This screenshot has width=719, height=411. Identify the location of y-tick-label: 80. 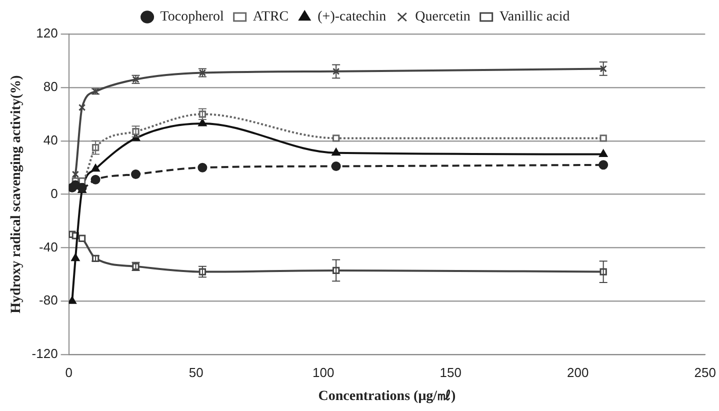
(50, 86).